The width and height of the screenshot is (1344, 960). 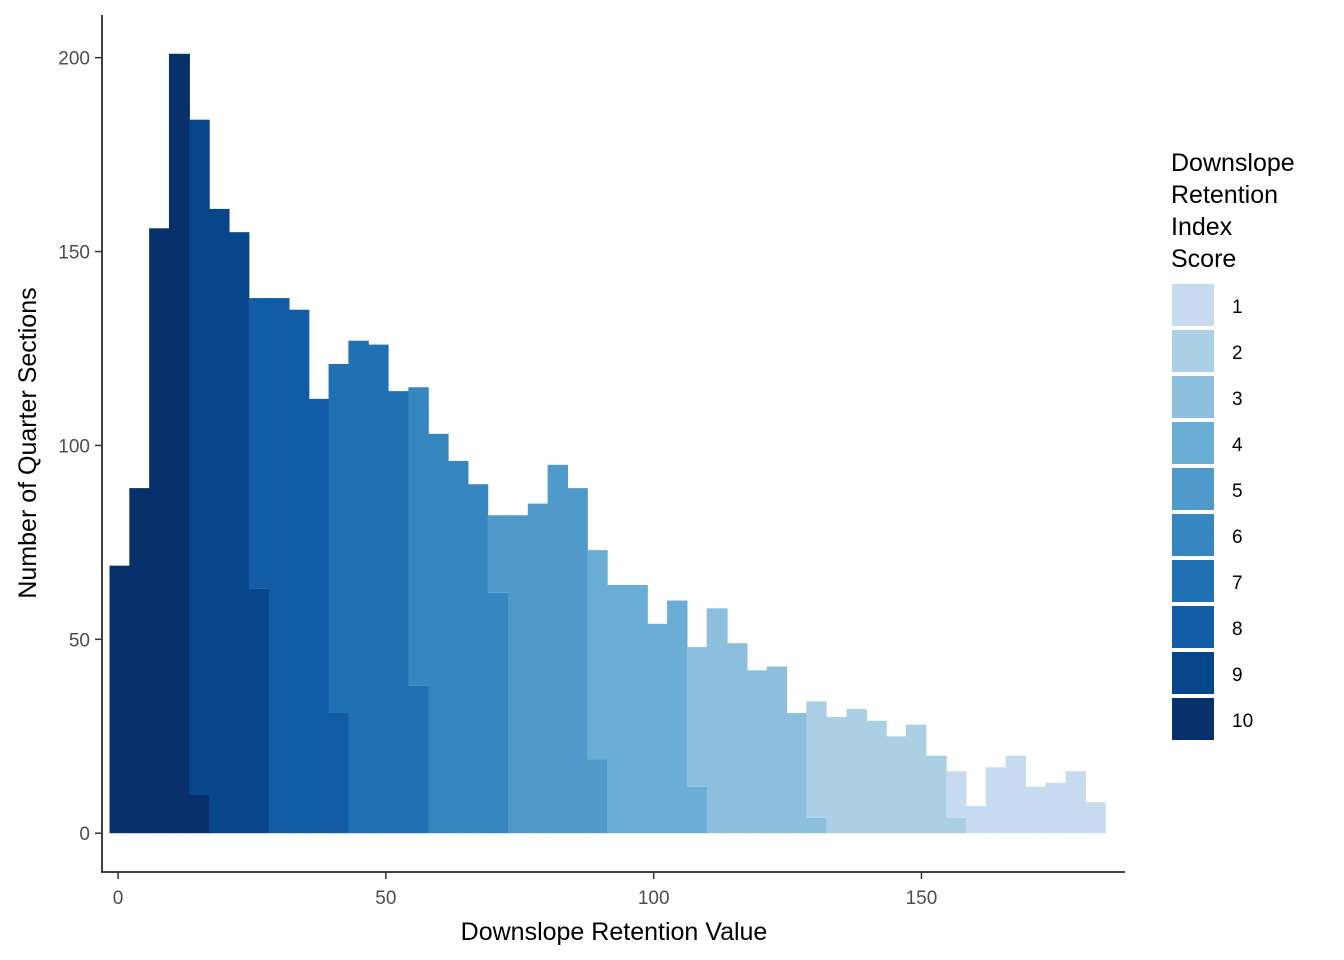 I want to click on y-ticks: 0 50 100 150 200, so click(x=80, y=447).